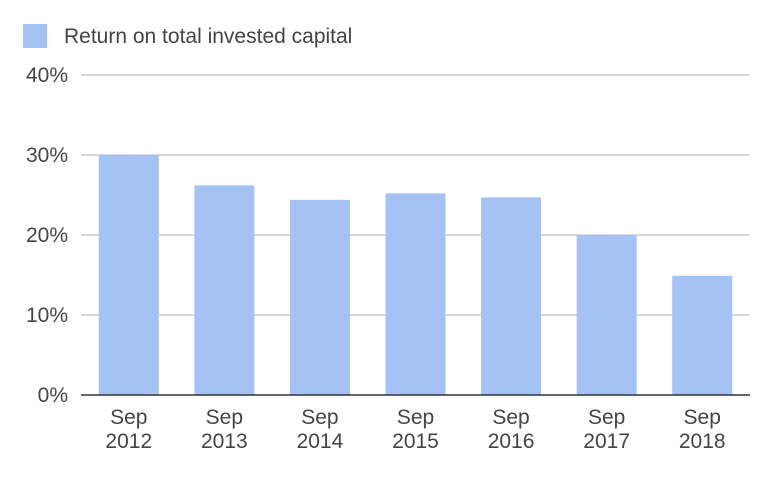 This screenshot has width=774, height=478. I want to click on legend: Return on total invested capital, so click(187, 36).